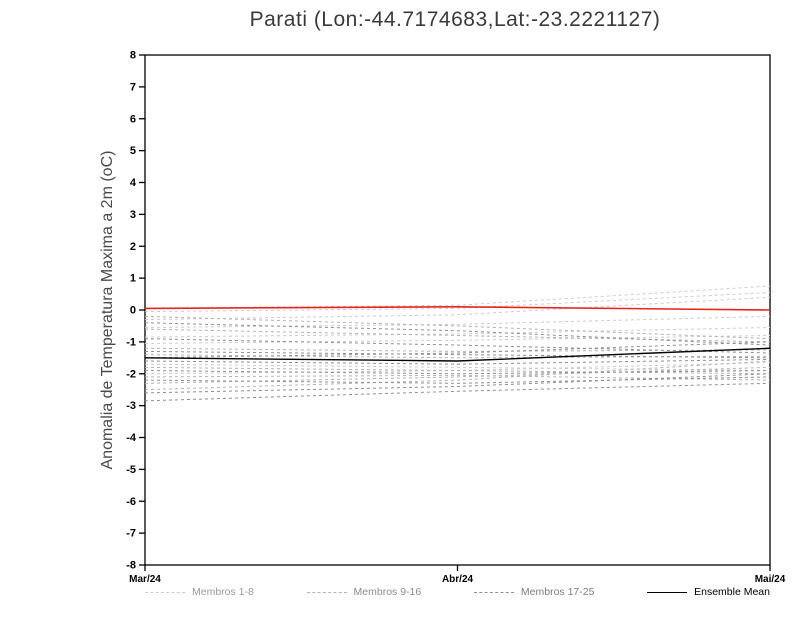  I want to click on svg-text: 3, so click(133, 215).